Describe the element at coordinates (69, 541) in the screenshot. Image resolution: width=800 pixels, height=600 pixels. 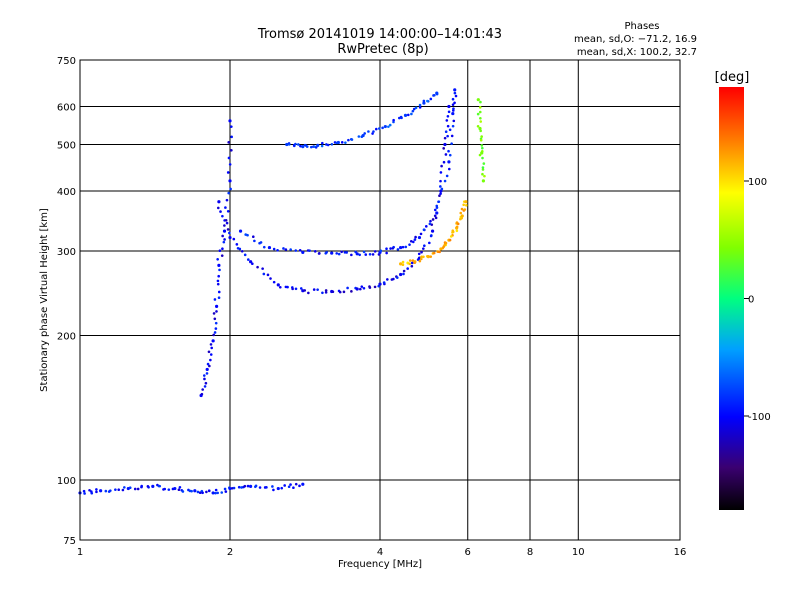
I see `y-tick-label: 75` at that location.